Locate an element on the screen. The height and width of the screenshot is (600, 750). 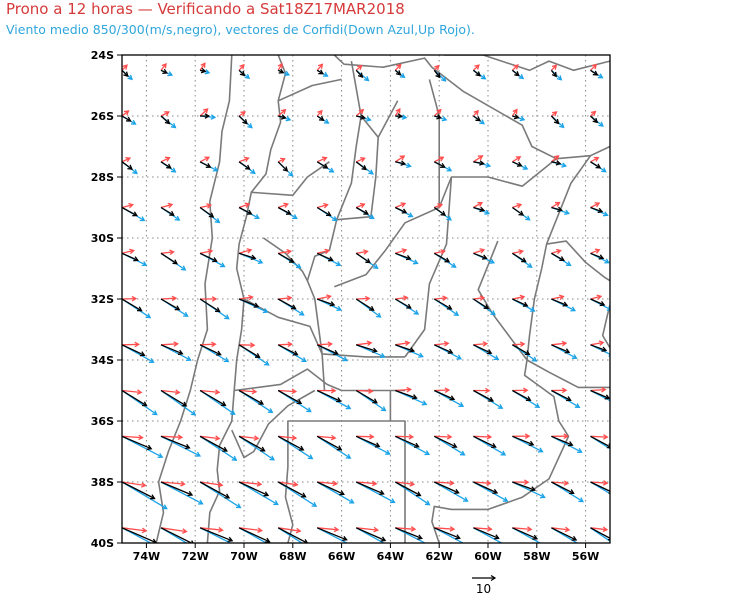
lat-label: 40S is located at coordinates (102, 543).